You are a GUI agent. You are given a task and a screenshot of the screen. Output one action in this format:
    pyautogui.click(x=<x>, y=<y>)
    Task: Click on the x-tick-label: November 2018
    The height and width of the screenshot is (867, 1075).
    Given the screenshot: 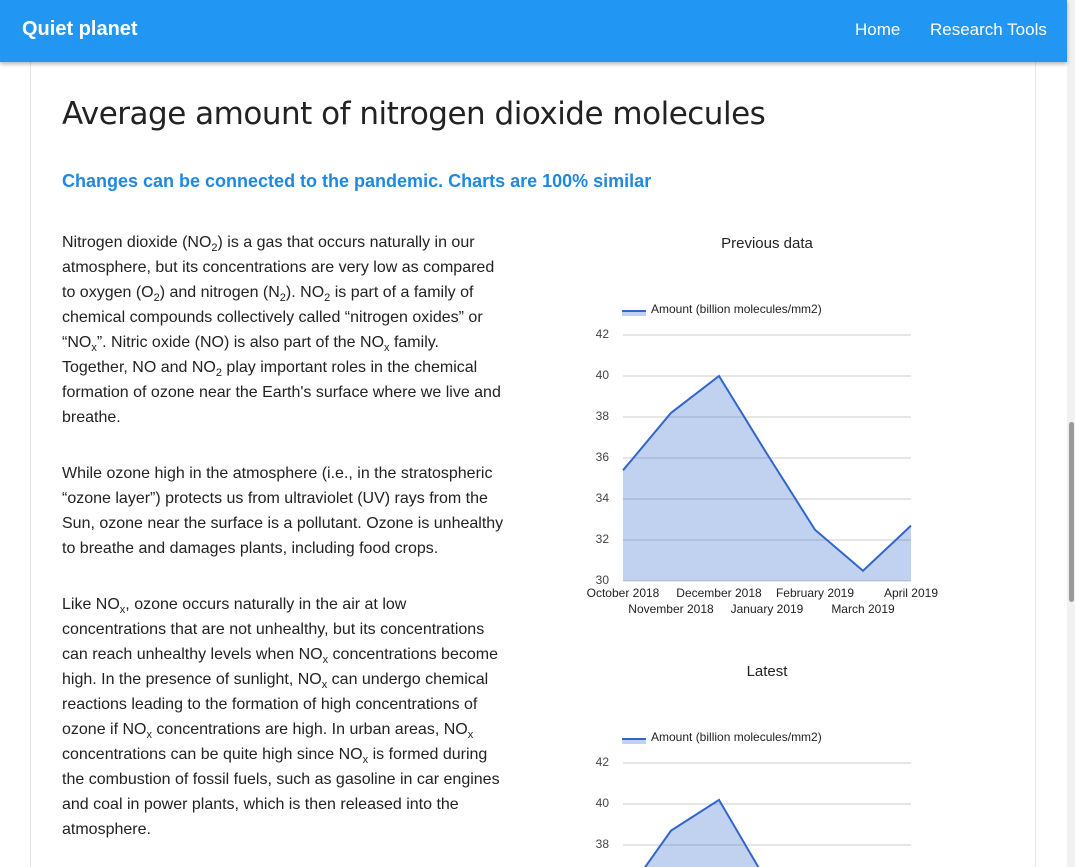 What is the action you would take?
    pyautogui.click(x=671, y=609)
    